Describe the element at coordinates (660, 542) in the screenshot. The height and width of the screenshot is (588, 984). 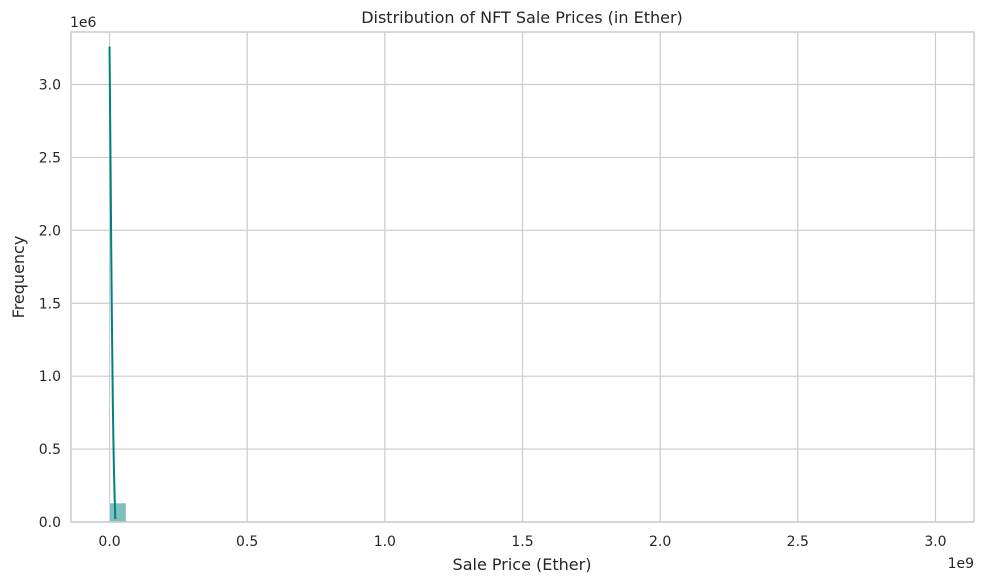
I see `x-tick-label: 2.0` at that location.